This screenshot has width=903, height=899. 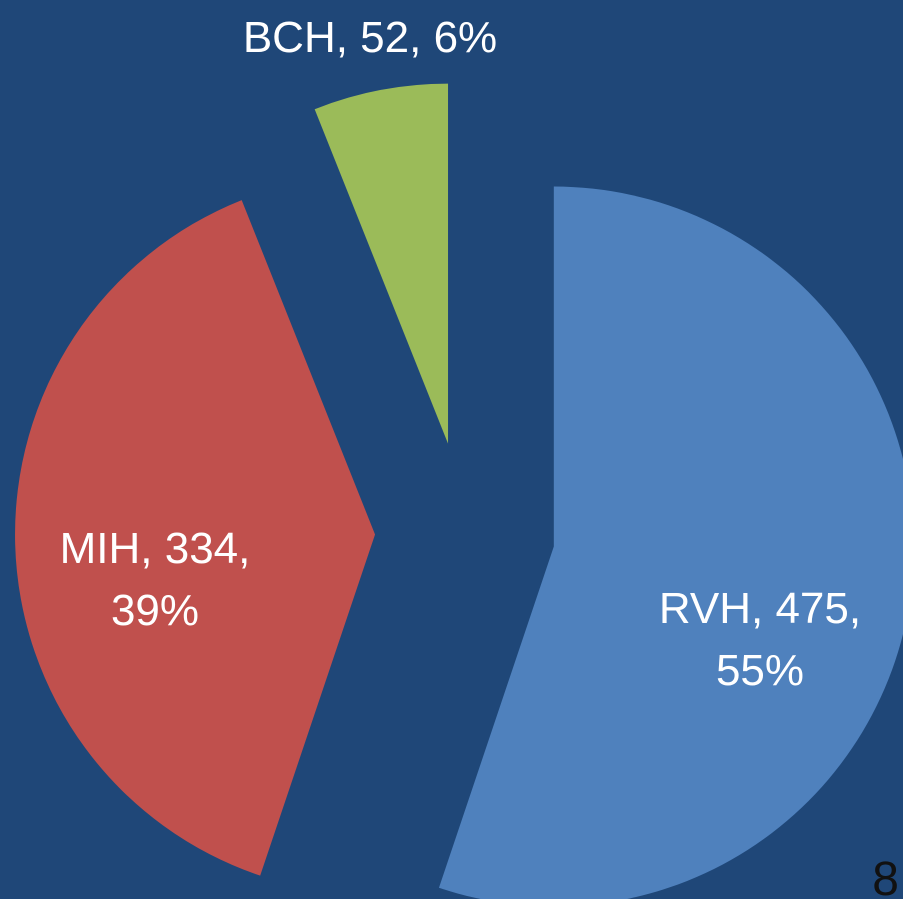 I want to click on data-label: RVH, 475, 55%, so click(x=760, y=639).